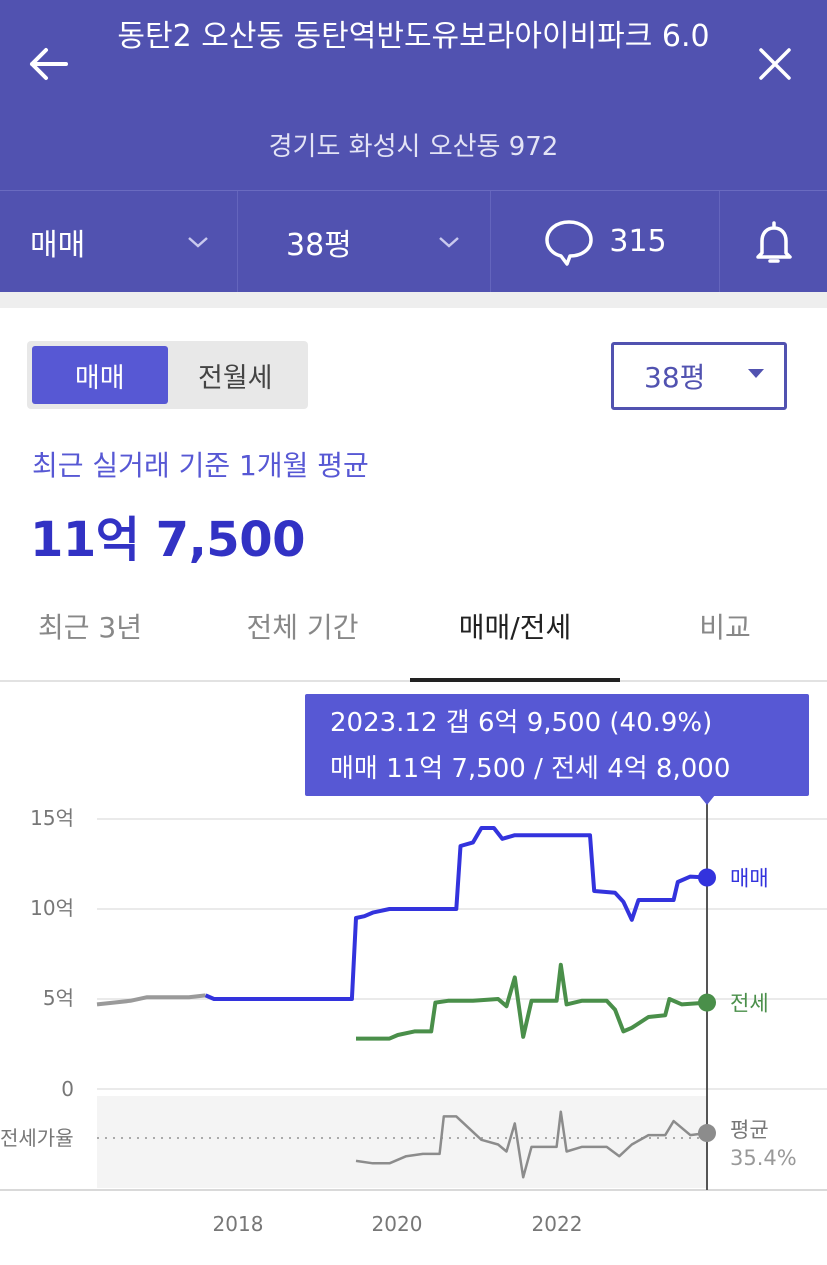  Describe the element at coordinates (675, 377) in the screenshot. I see `size-select-value: 38평` at that location.